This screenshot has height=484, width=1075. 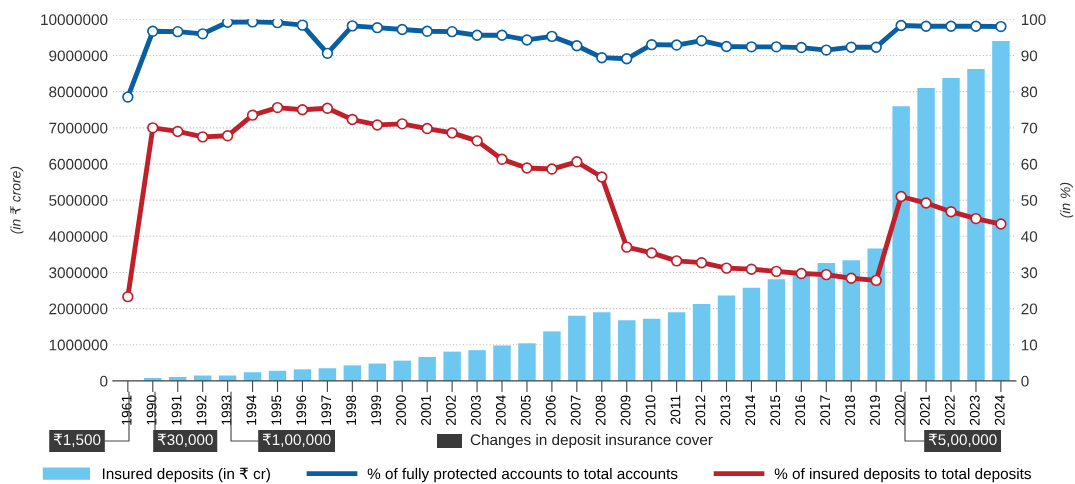 I want to click on y-tick-label: 3000000, so click(x=78, y=273).